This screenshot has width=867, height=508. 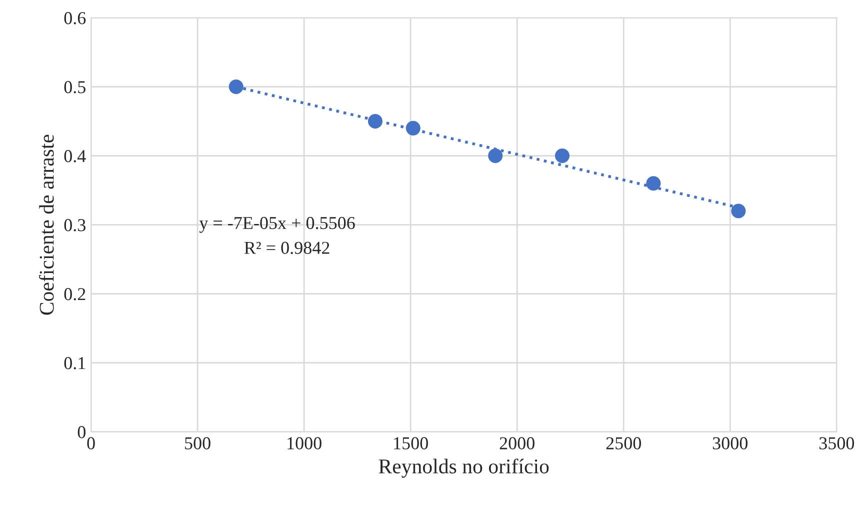 I want to click on y-tick-label: 0.5, so click(x=75, y=87).